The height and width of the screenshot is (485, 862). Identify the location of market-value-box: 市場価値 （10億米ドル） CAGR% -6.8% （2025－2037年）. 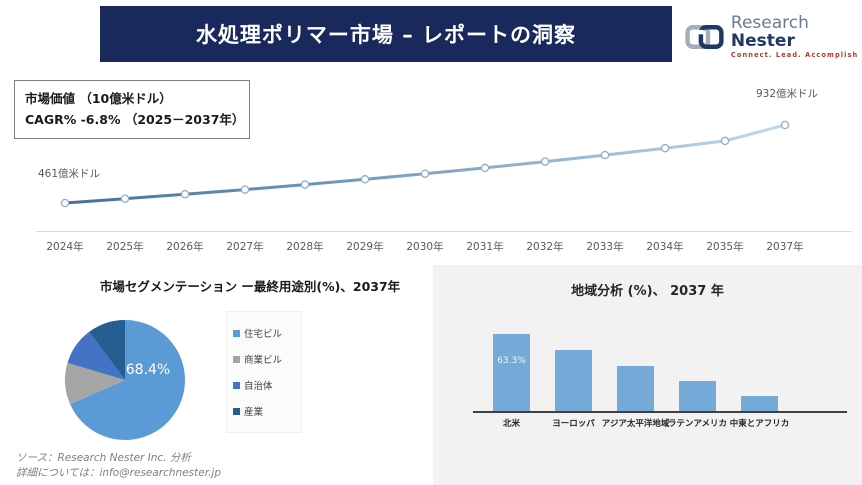
(132, 109).